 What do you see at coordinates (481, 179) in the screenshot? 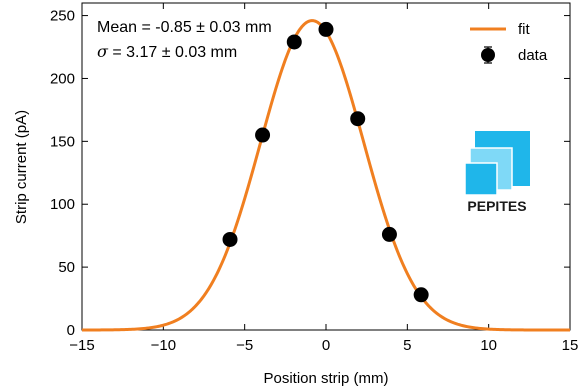
I see `logo-square-front` at bounding box center [481, 179].